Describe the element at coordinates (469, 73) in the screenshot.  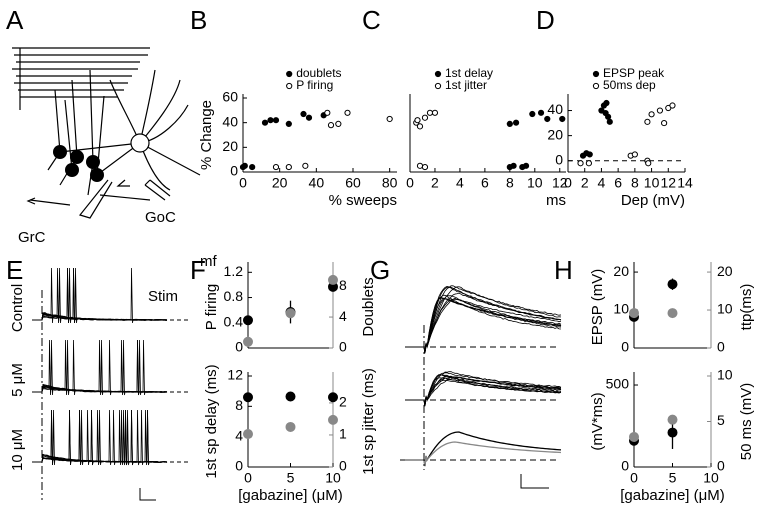
I see `legend-label: 1st delay` at that location.